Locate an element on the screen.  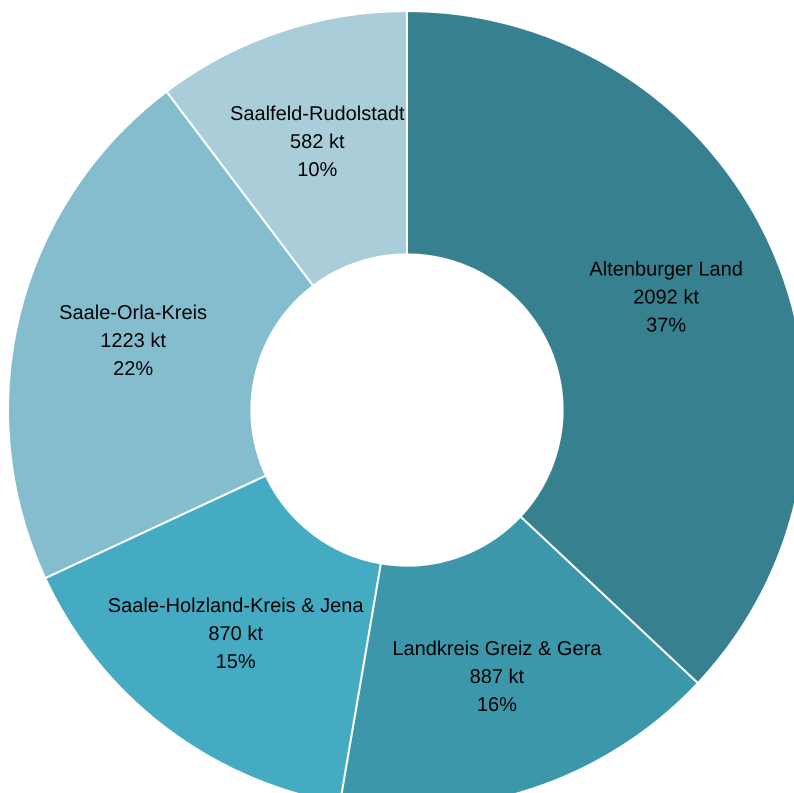
slice-label: Saalfeld-Rudolstadt is located at coordinates (318, 113).